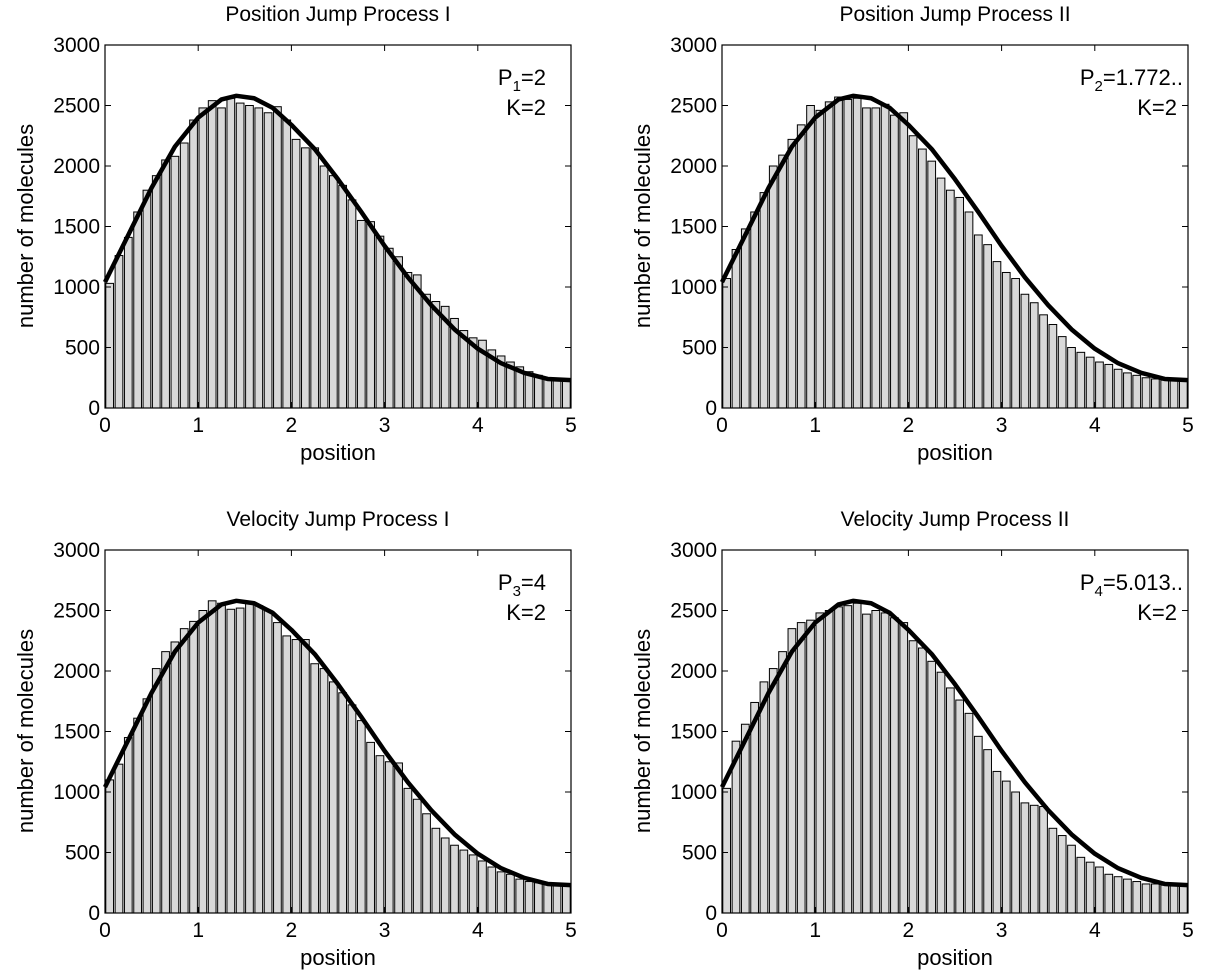 The image size is (1208, 977). Describe the element at coordinates (1087, 77) in the screenshot. I see `parameter-symbol: P` at that location.